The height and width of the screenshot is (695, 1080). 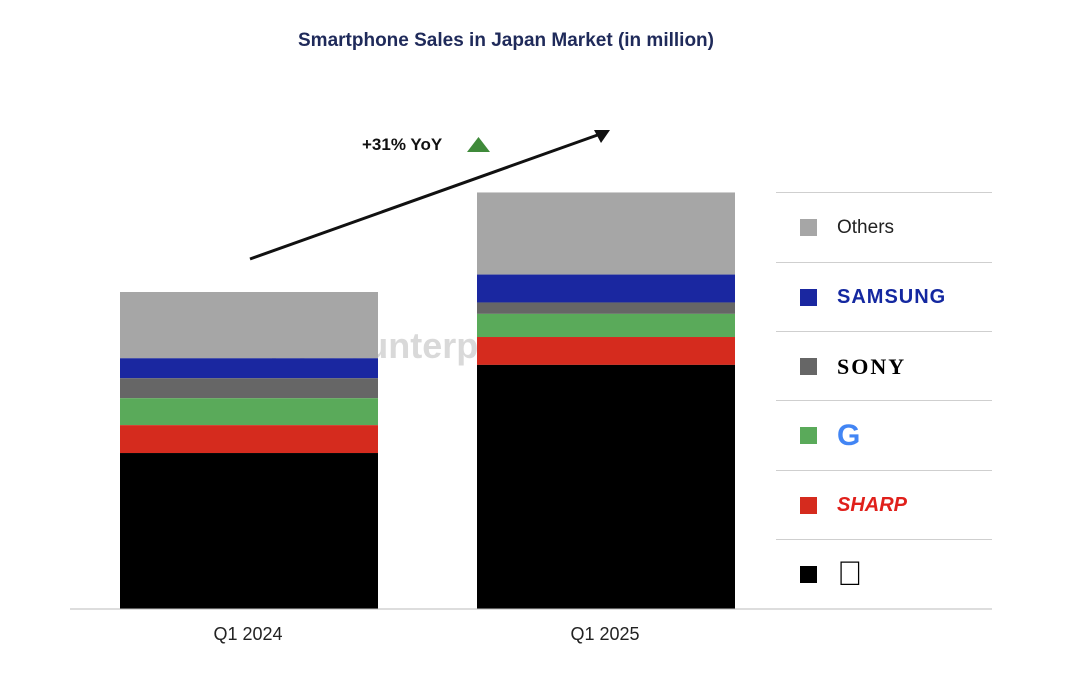 What do you see at coordinates (478, 144) in the screenshot?
I see `up-triangle-icon` at bounding box center [478, 144].